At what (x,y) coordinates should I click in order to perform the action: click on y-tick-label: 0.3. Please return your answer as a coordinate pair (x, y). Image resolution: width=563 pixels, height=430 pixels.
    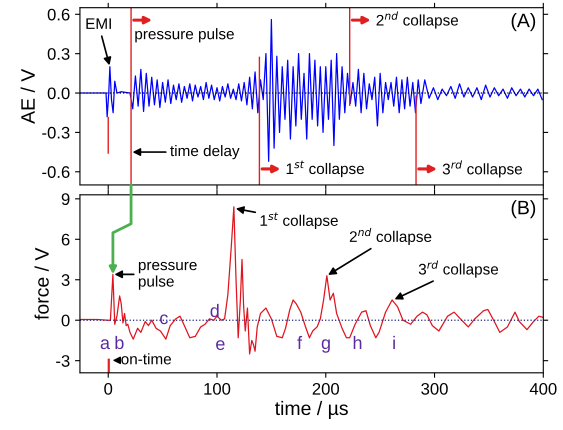
    Looking at the image, I should click on (59, 54).